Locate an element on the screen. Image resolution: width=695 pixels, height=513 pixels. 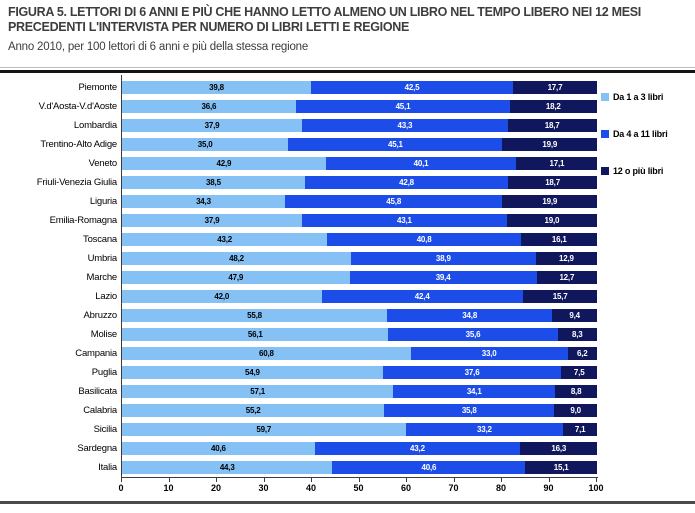
bar-value-label: 15,1 is located at coordinates (561, 467).